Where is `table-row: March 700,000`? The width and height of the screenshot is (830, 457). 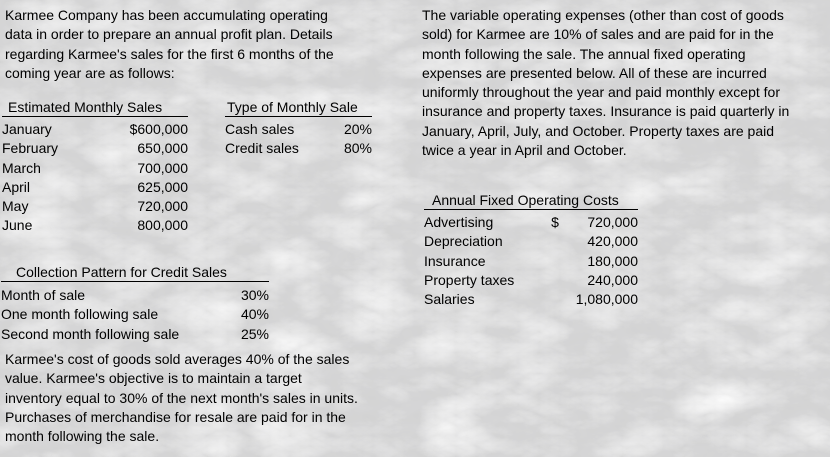 table-row: March 700,000 is located at coordinates (95, 168).